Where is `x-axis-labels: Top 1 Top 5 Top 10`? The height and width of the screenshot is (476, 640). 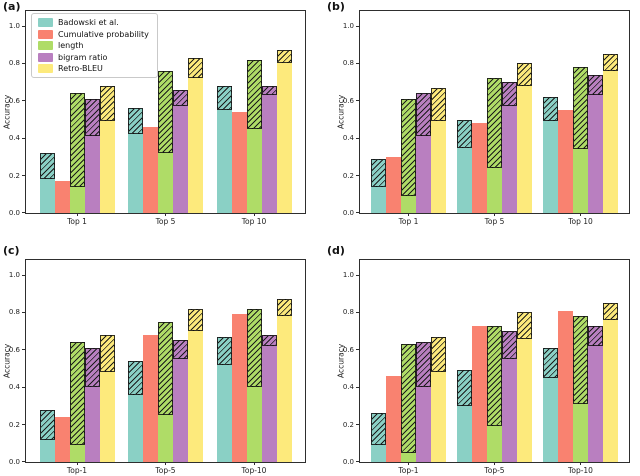 x-axis-labels: Top 1 Top 5 Top 10 is located at coordinates (494, 219).